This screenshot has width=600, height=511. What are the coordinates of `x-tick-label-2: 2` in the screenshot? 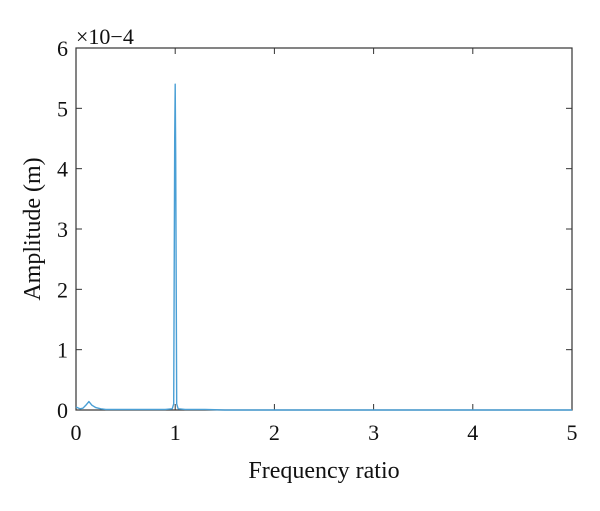 It's located at (274, 432).